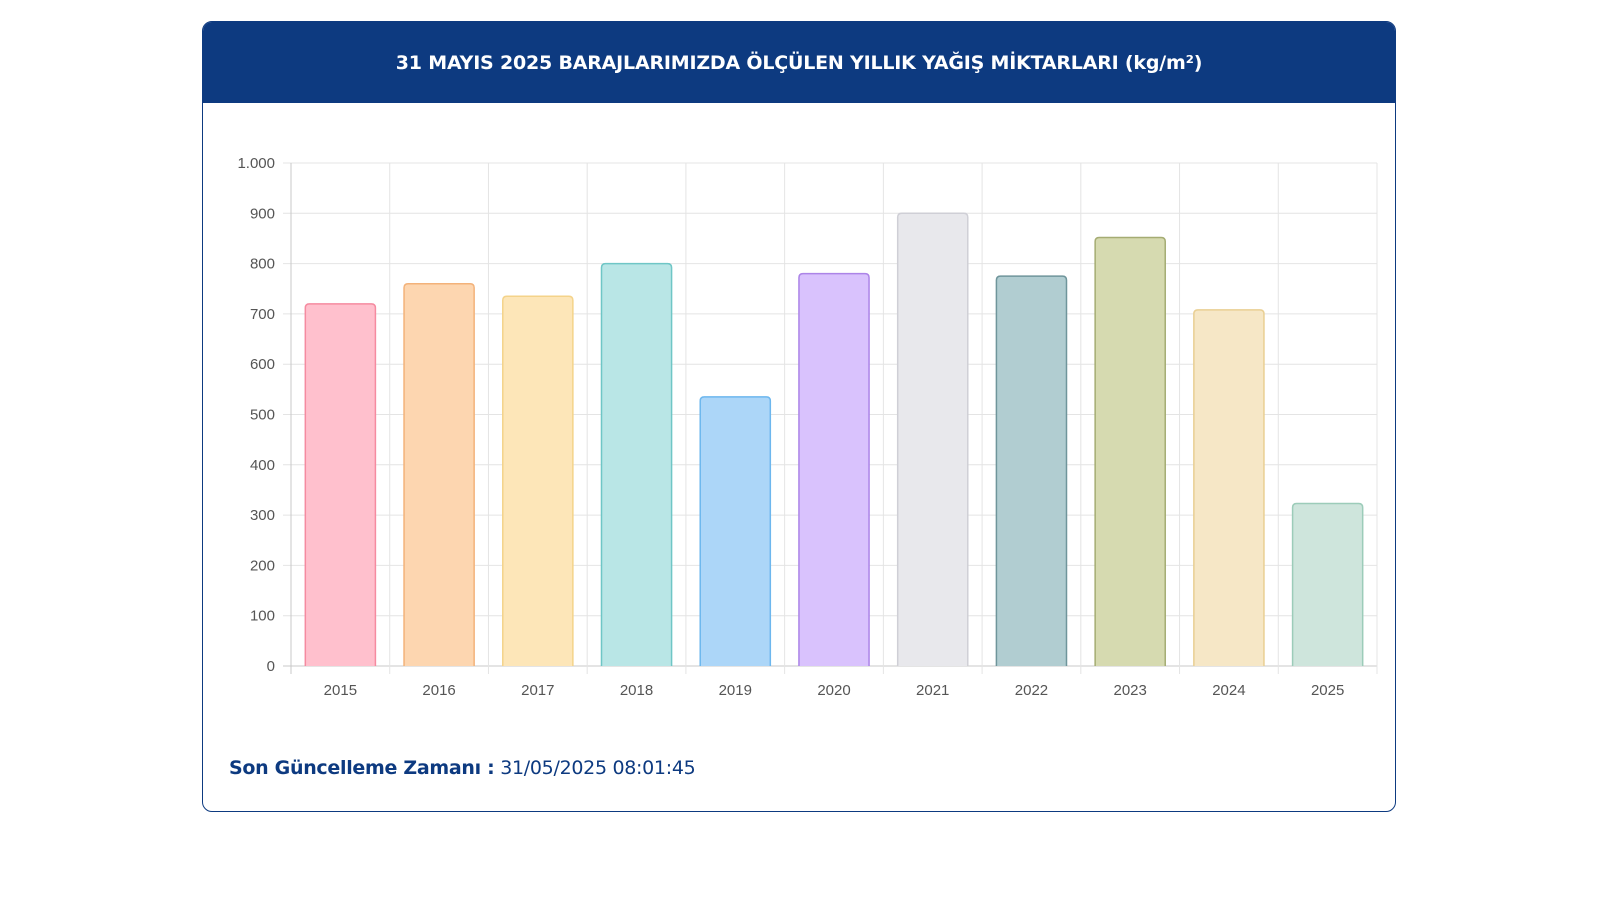 The width and height of the screenshot is (1600, 900). Describe the element at coordinates (833, 690) in the screenshot. I see `x-tick-label: 2020` at that location.